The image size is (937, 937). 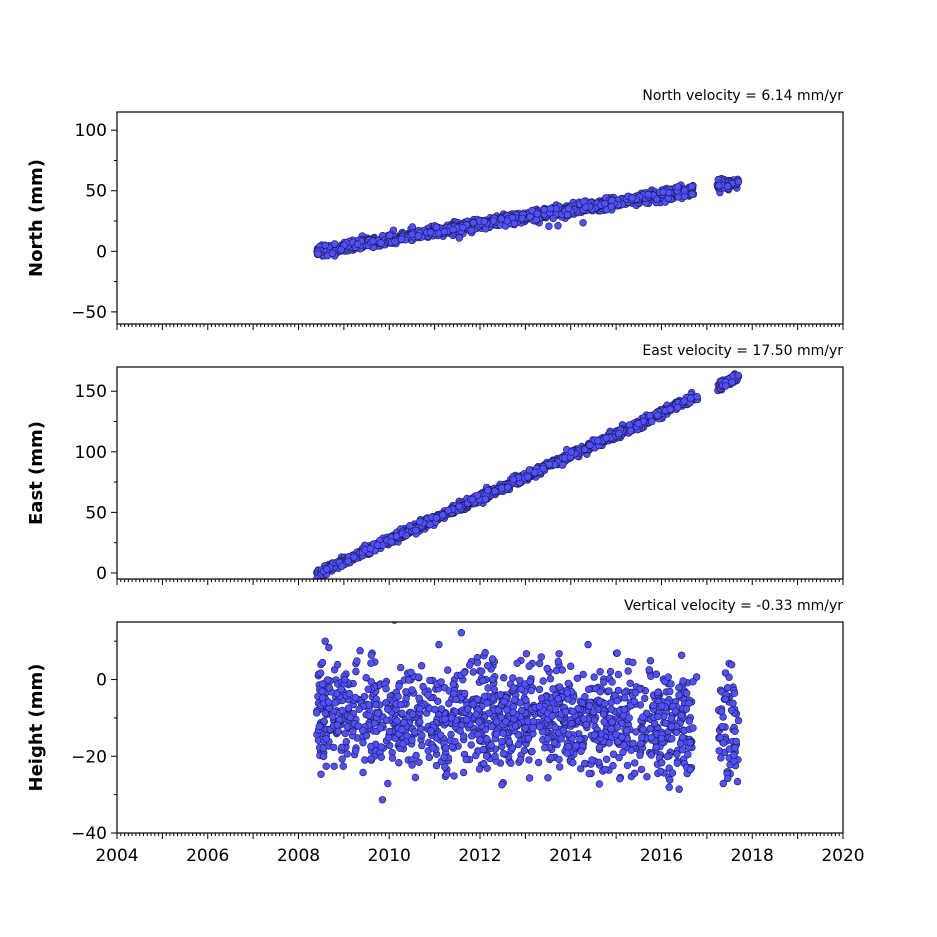 I want to click on x-tick-label: 2018, so click(x=752, y=856).